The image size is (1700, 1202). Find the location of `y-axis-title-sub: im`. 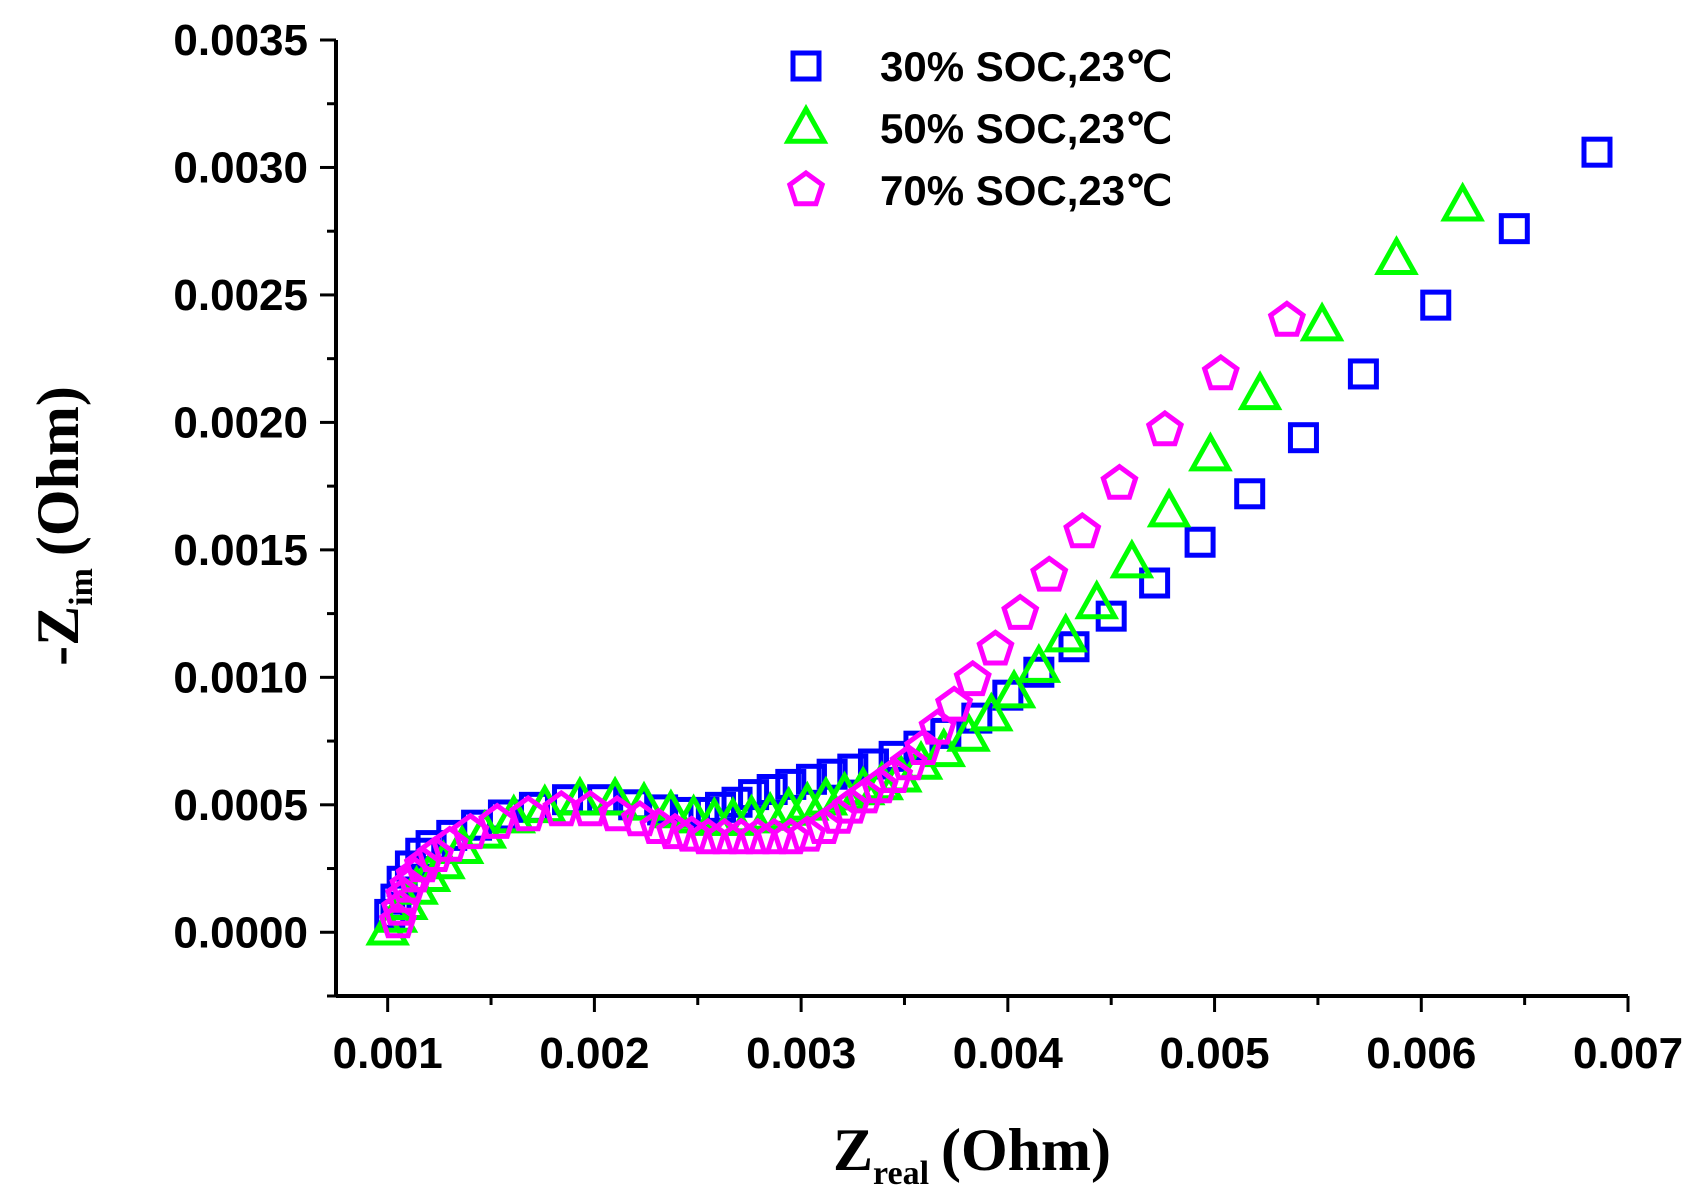

y-axis-title-sub: im is located at coordinates (81, 587).